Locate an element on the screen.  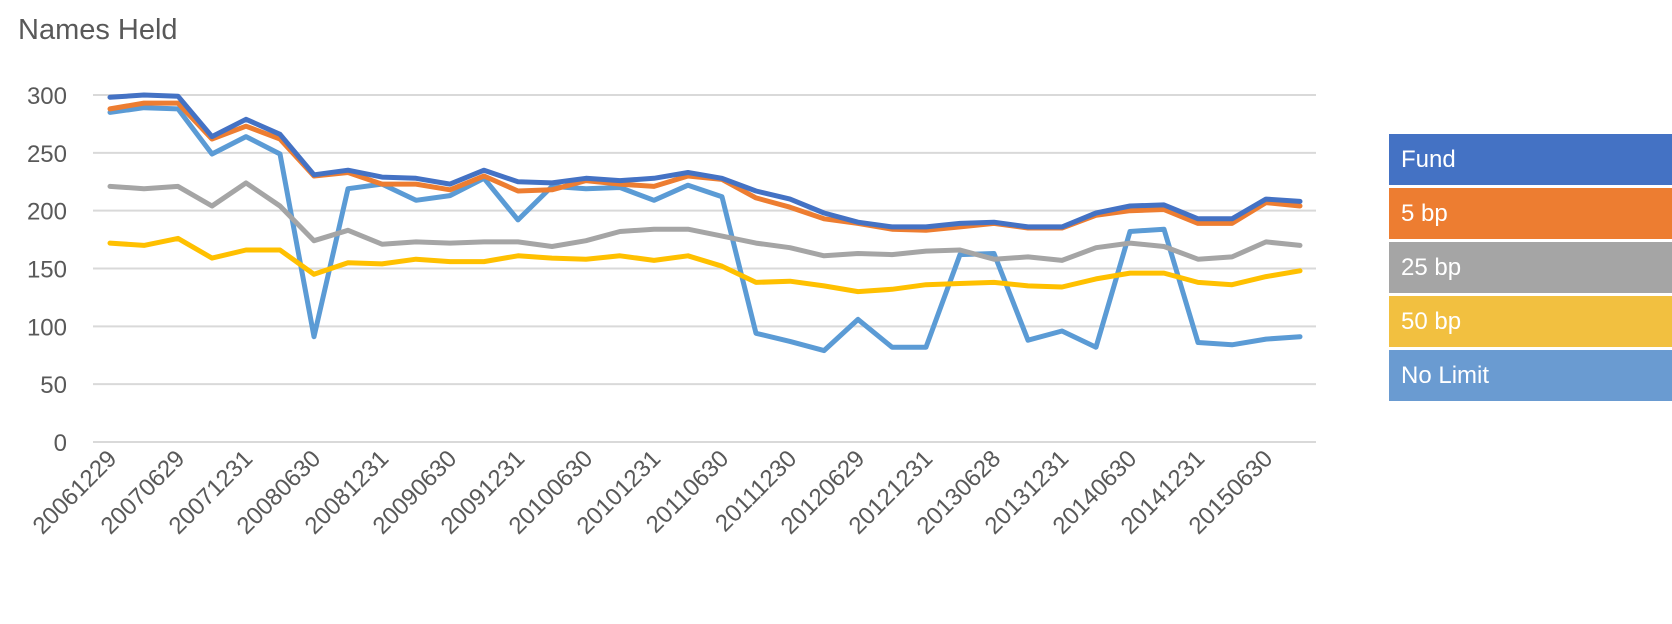
series-line-50-bp is located at coordinates (705, 265).